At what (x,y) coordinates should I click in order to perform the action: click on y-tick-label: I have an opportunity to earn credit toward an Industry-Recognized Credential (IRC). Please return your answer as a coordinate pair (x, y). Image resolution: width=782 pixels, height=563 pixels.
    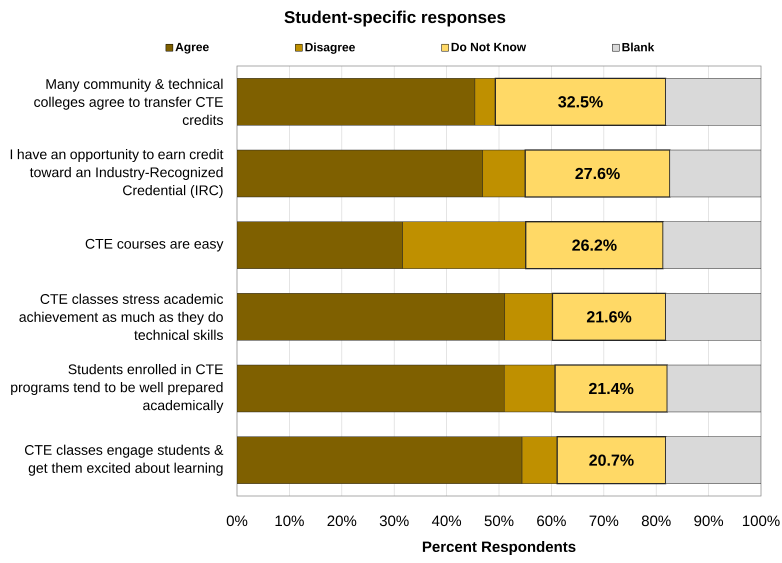
    Looking at the image, I should click on (117, 173).